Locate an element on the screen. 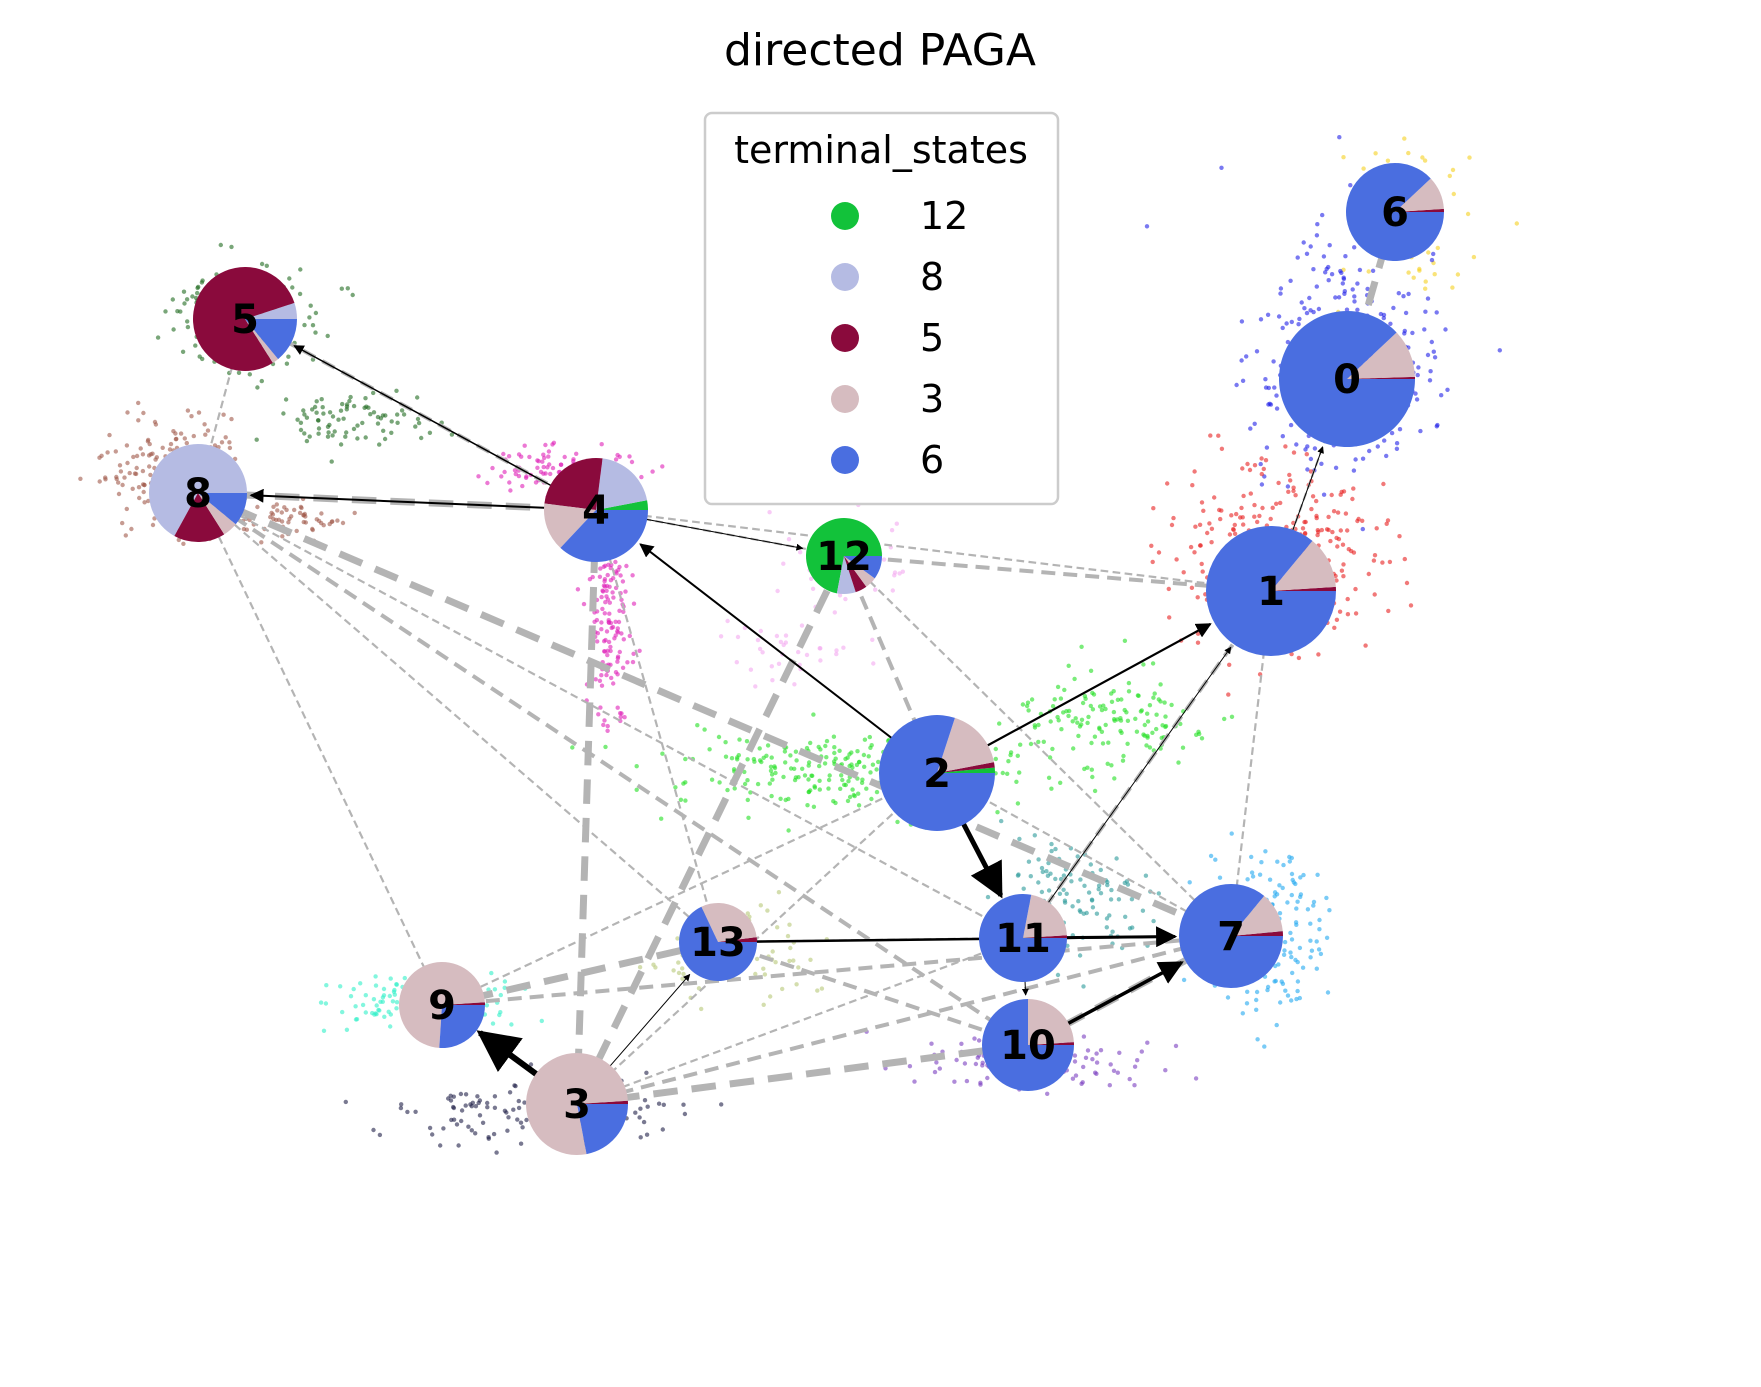 Image resolution: width=1761 pixels, height=1387 pixels. node-1-label: 1 is located at coordinates (1271, 592).